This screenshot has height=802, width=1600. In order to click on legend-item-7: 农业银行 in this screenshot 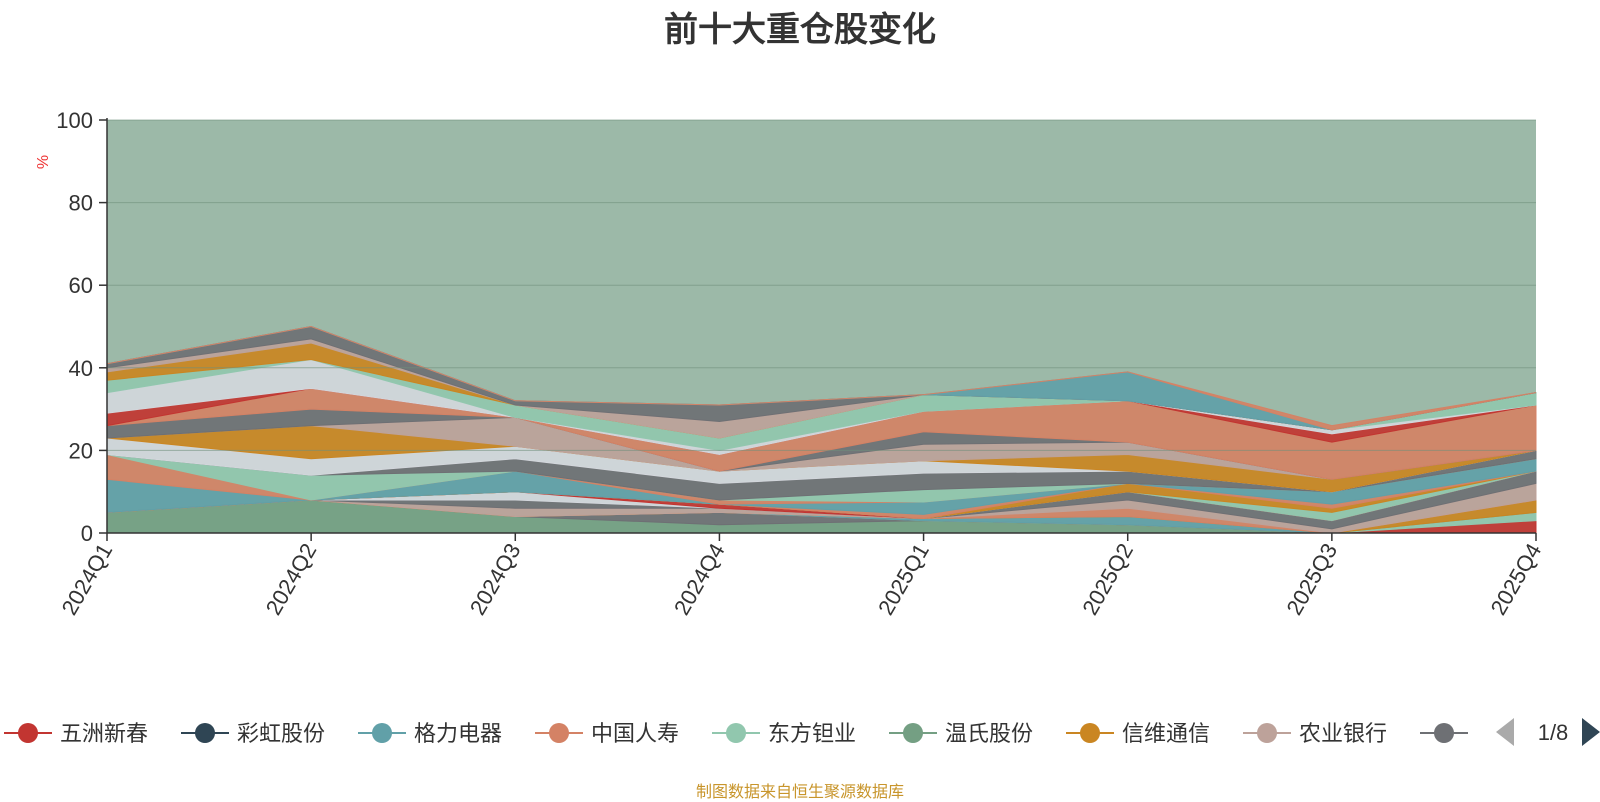, I will do `click(1315, 734)`.